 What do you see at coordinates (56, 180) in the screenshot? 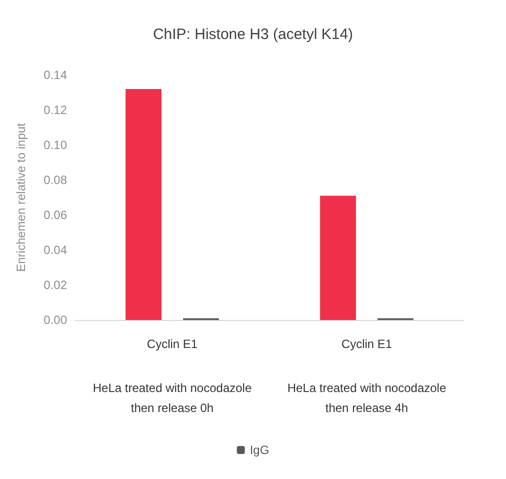
I see `y-tick-label: 0.08` at bounding box center [56, 180].